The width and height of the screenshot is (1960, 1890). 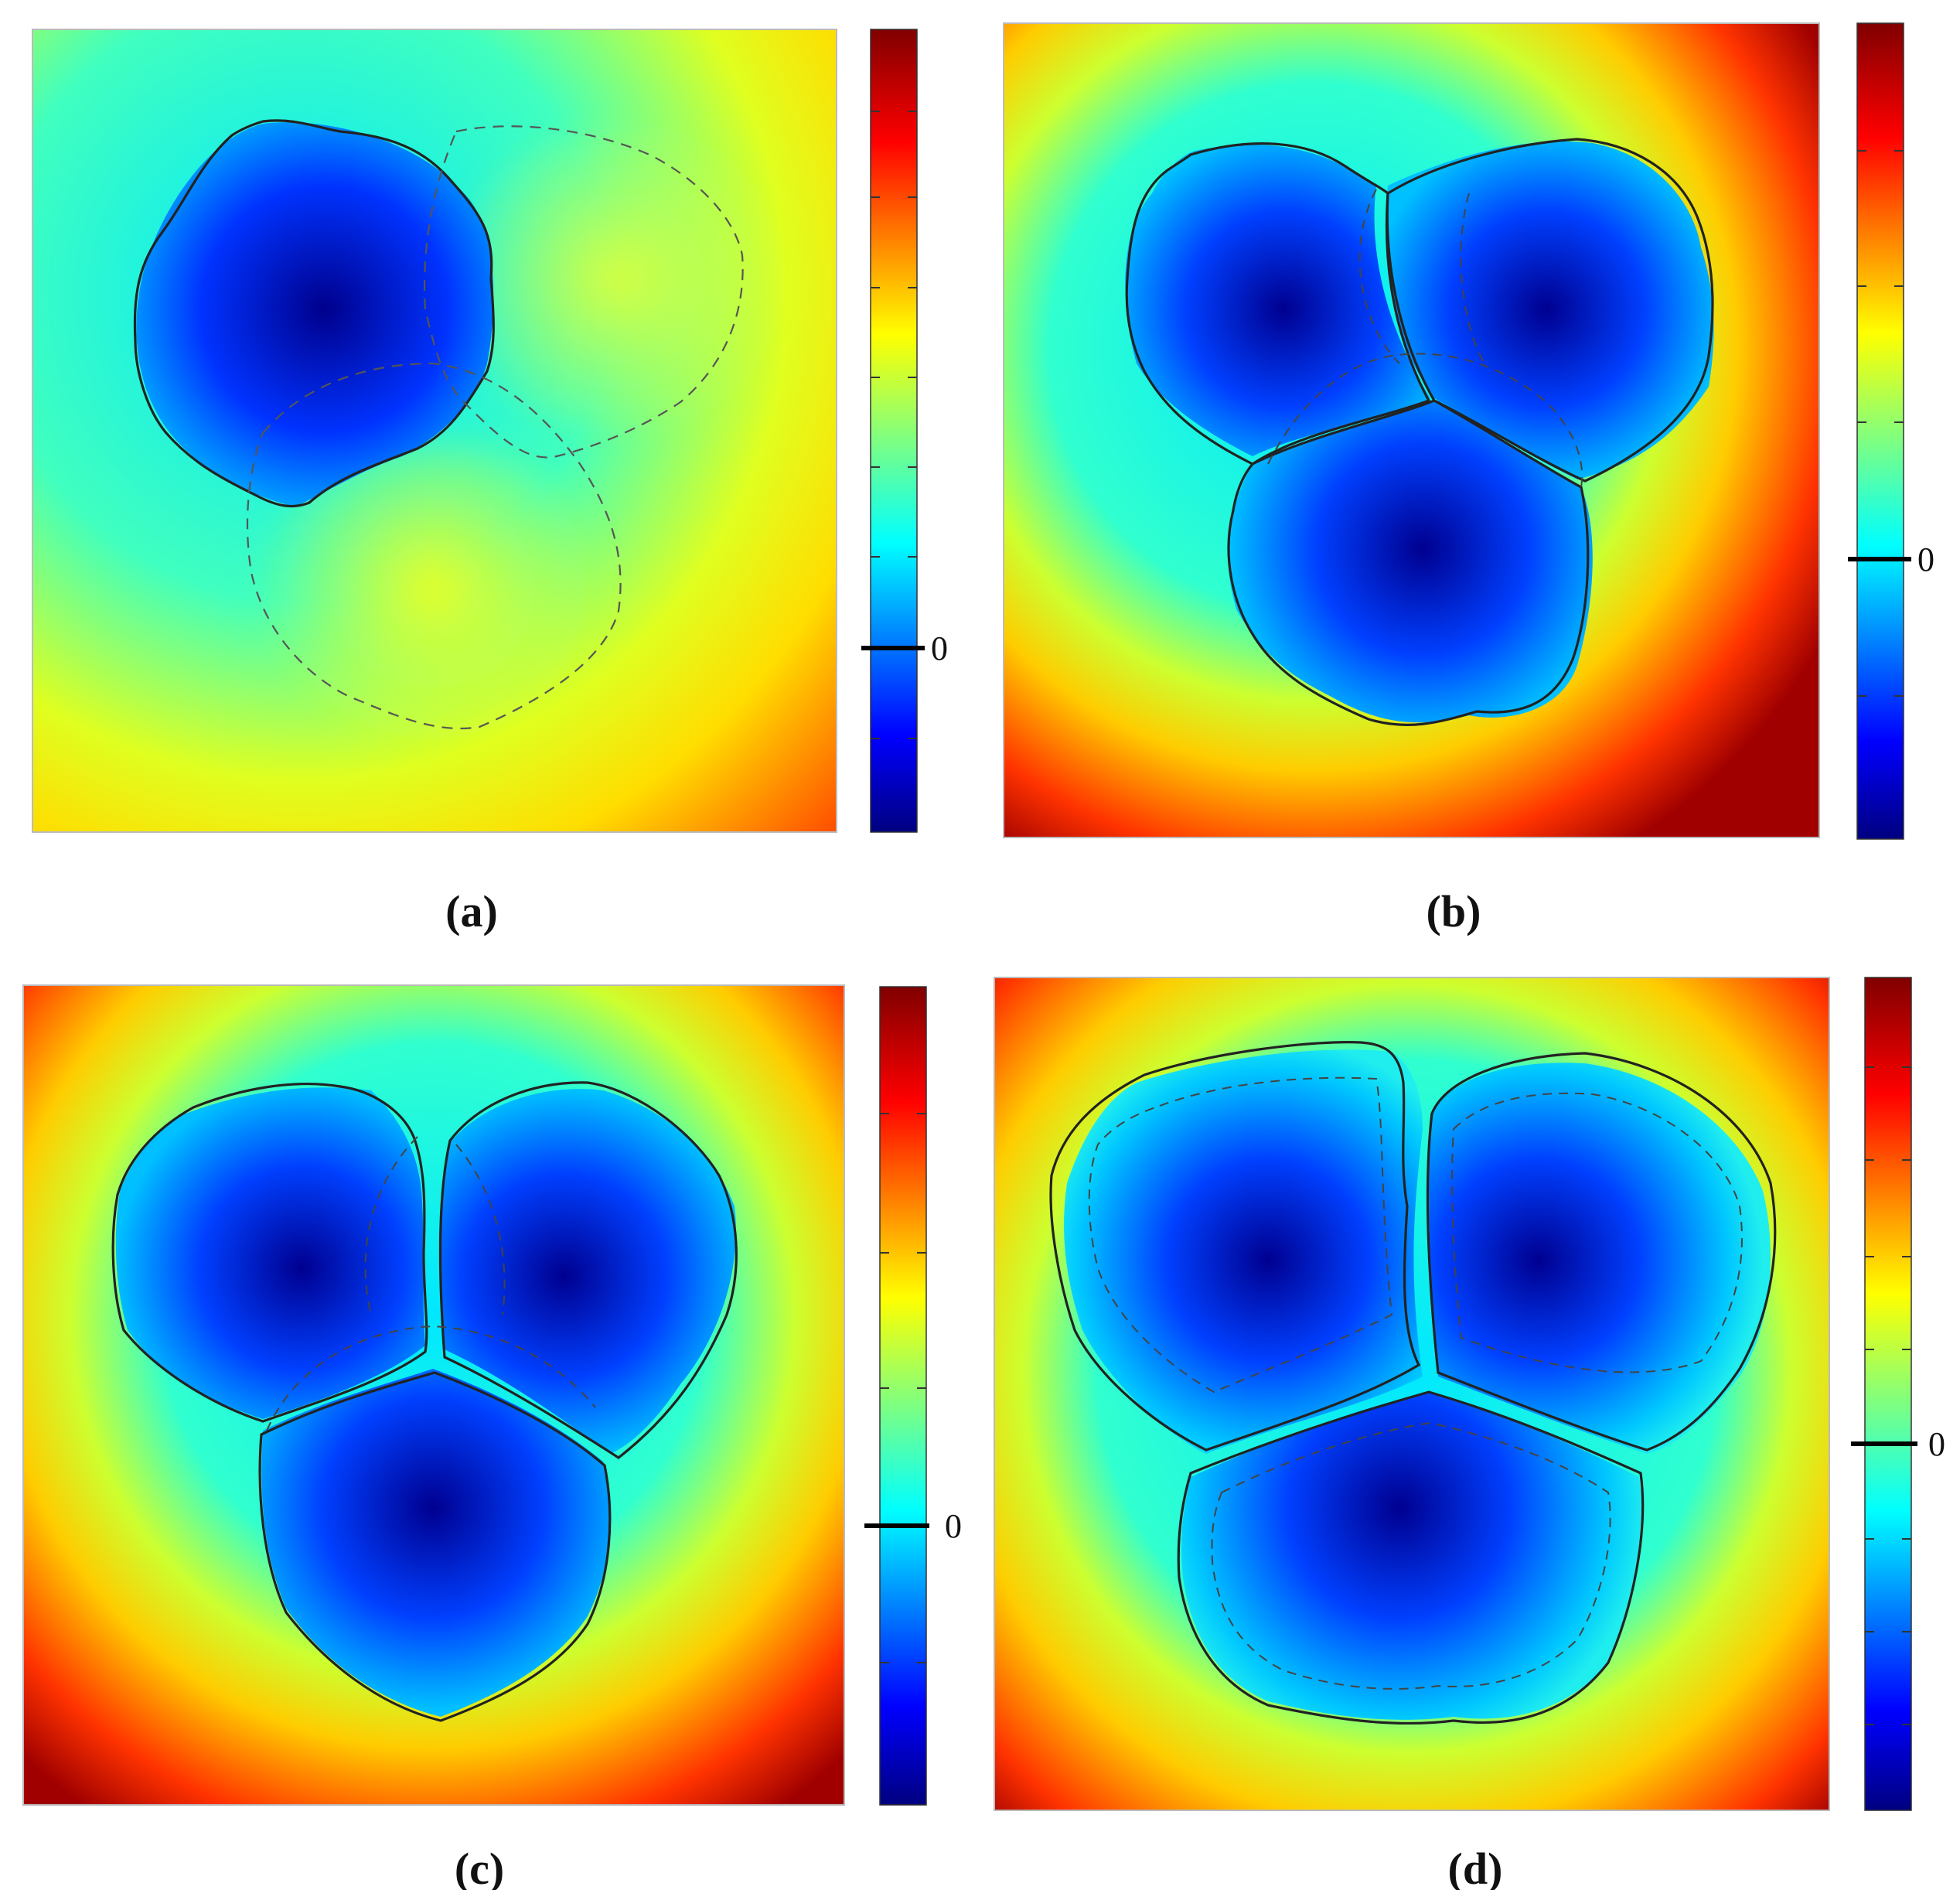 I want to click on panel-b-contour-dashed, so click(x=1425, y=338).